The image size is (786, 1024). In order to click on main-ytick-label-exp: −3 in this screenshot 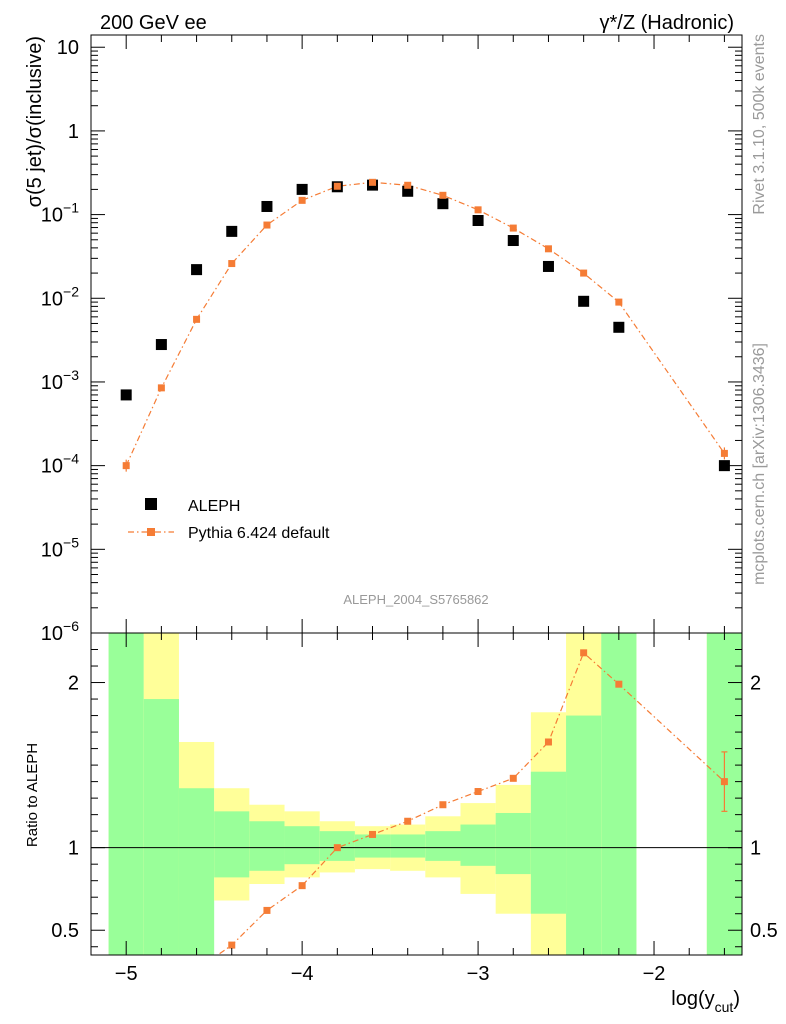, I will do `click(71, 375)`.